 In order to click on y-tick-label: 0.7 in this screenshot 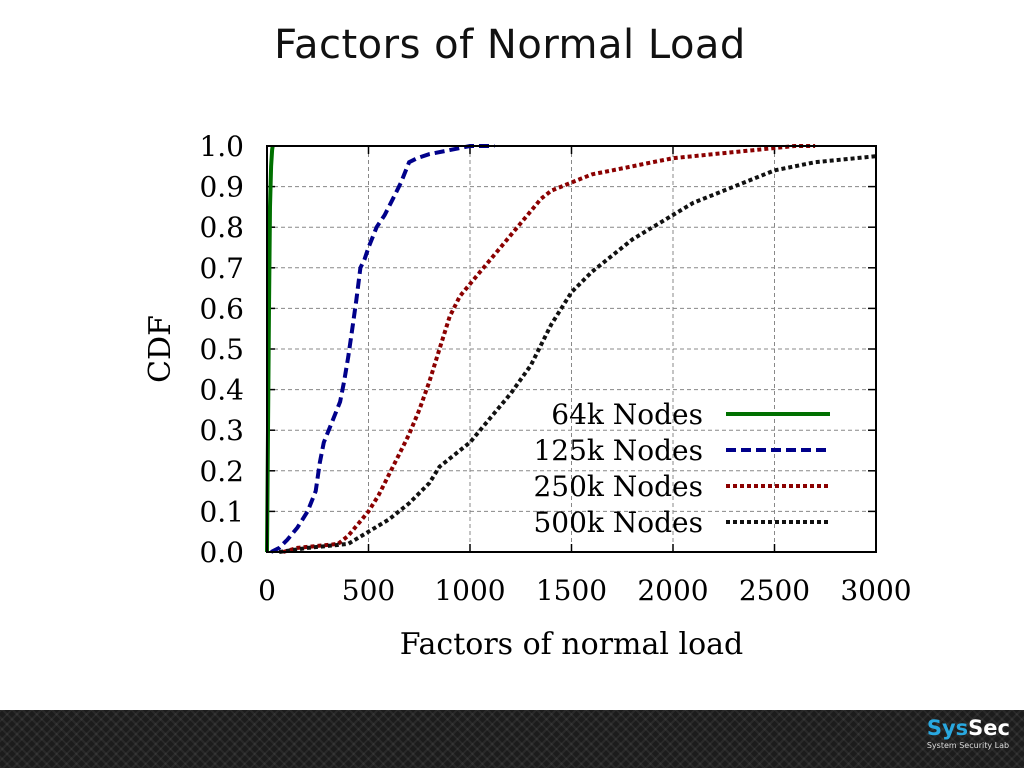, I will do `click(221, 268)`.